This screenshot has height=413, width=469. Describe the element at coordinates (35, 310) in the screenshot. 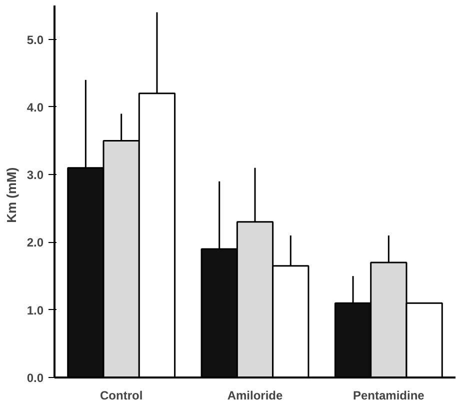

I see `y-tick-label: 1.0` at that location.